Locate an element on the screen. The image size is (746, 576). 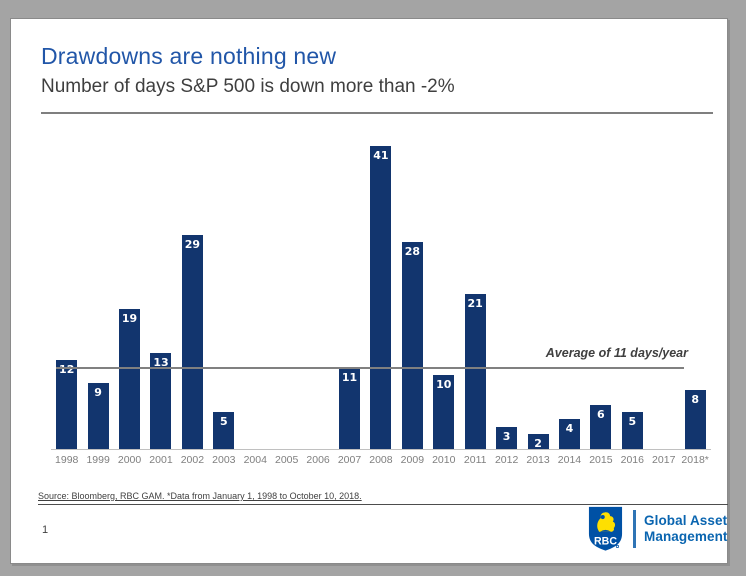
bar-2008: 41 is located at coordinates (381, 297).